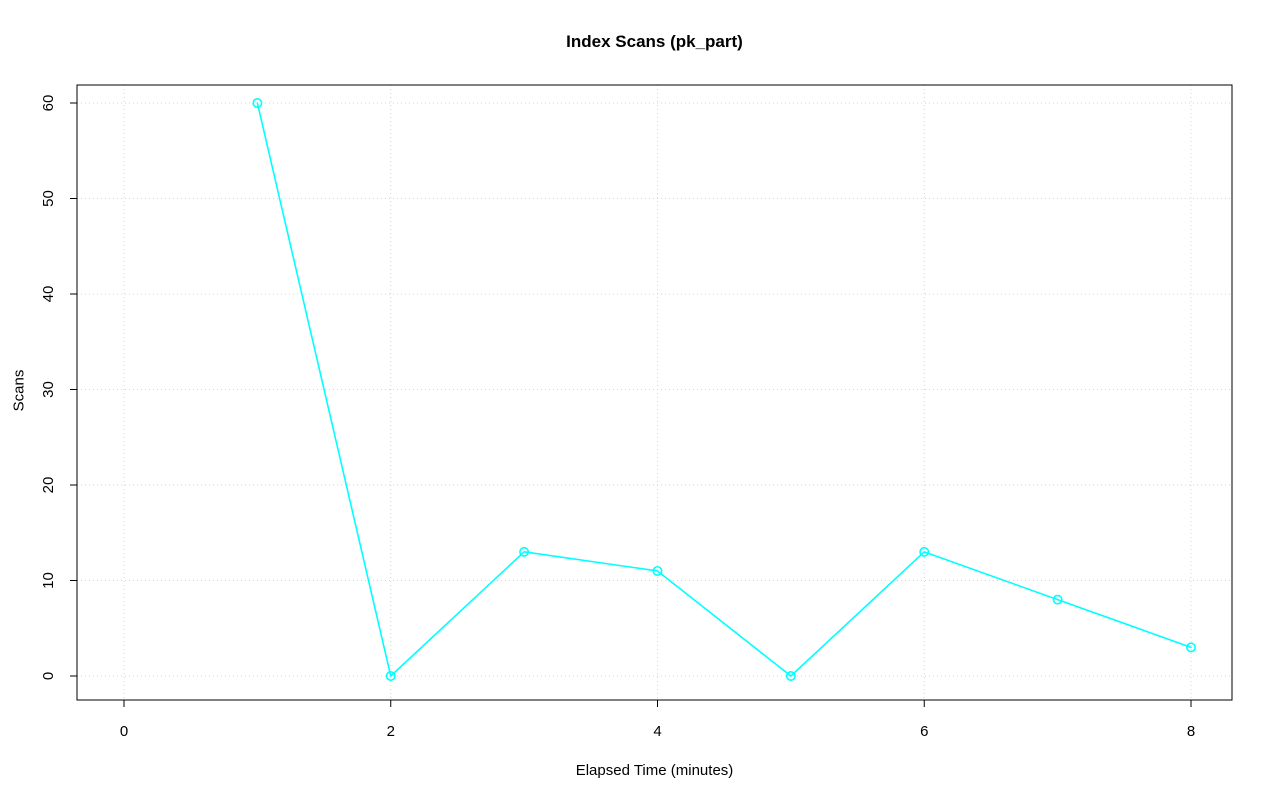 The width and height of the screenshot is (1280, 801). What do you see at coordinates (124, 731) in the screenshot?
I see `x-tick-label: 0` at bounding box center [124, 731].